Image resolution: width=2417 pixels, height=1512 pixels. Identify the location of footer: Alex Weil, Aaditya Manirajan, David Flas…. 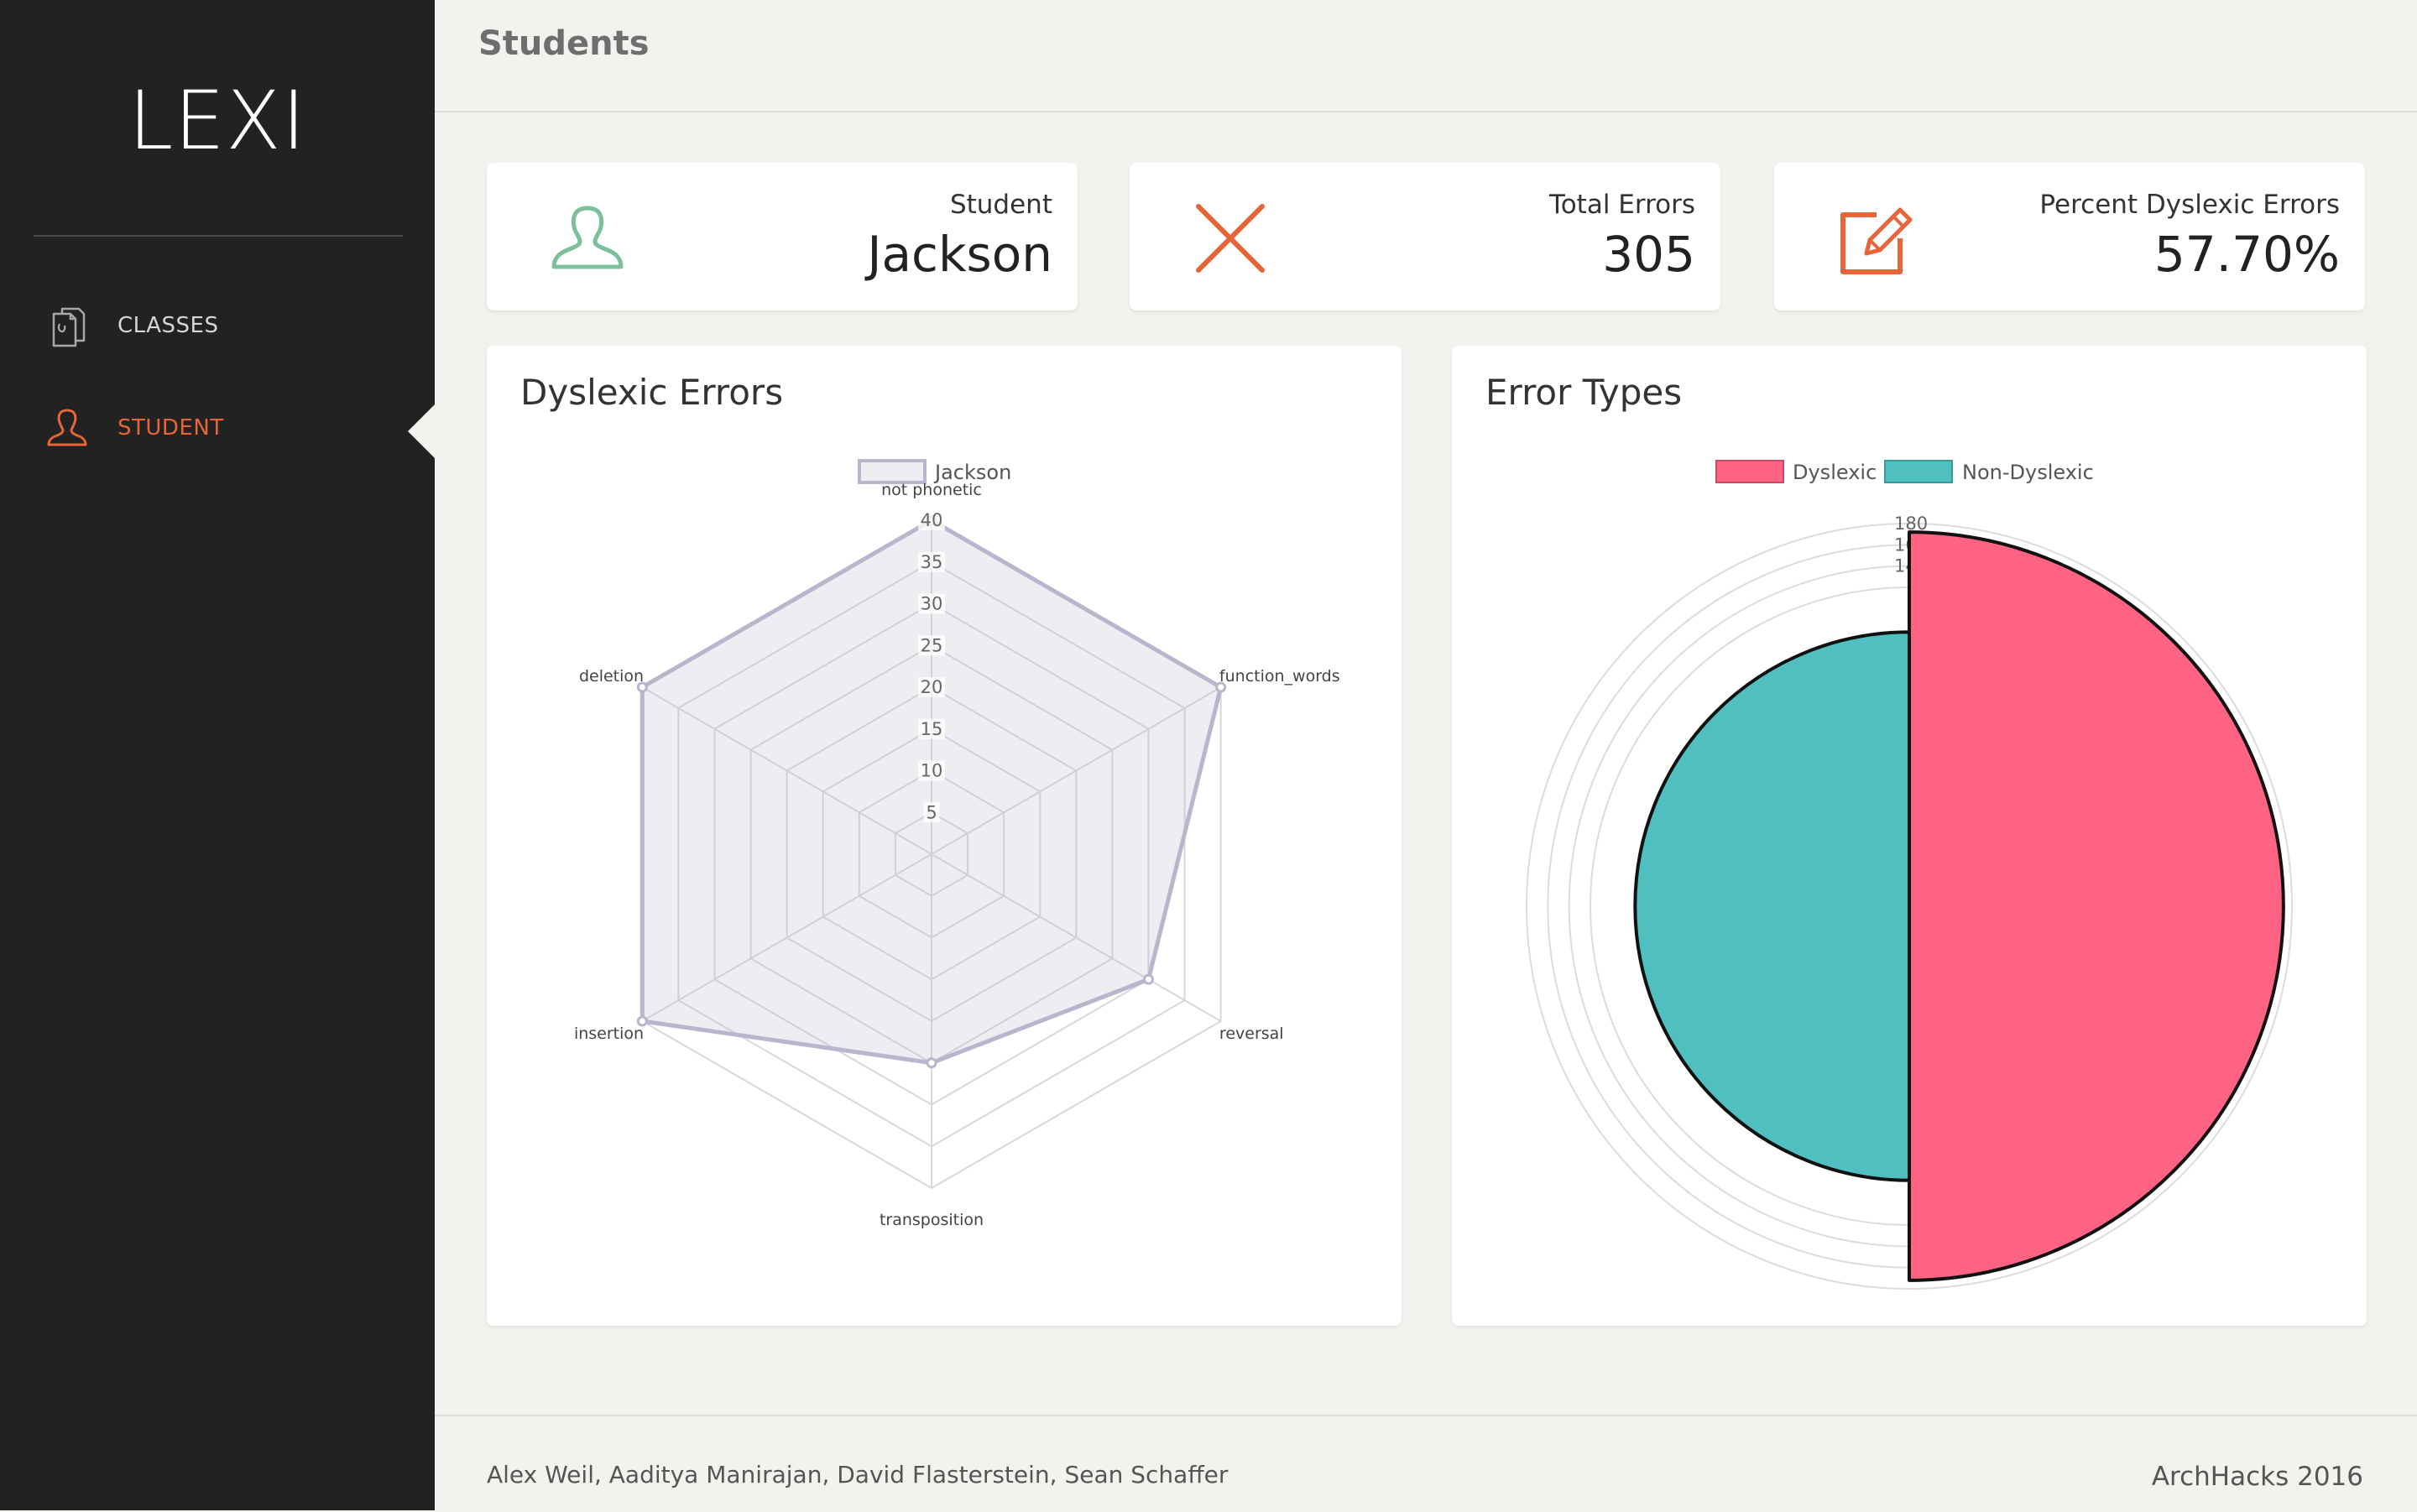
(1426, 1464).